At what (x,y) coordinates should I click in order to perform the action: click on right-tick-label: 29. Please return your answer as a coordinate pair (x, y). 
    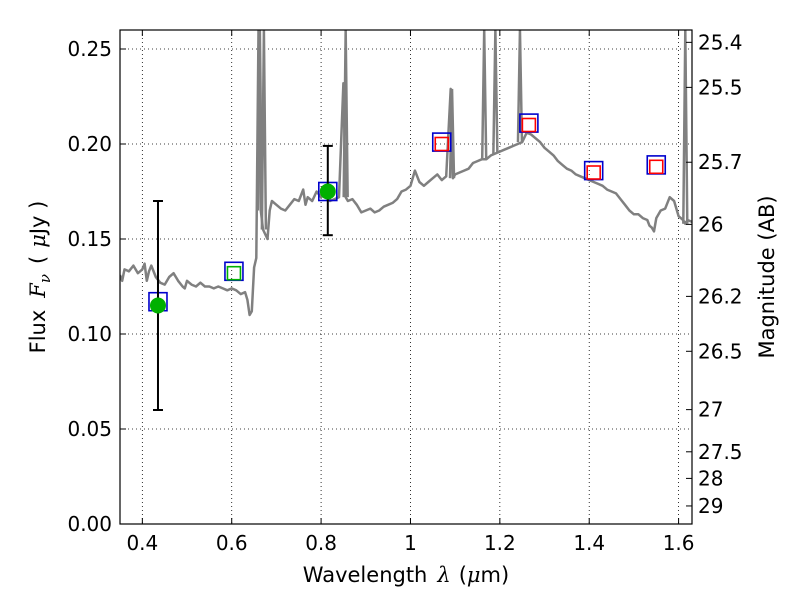
    Looking at the image, I should click on (710, 506).